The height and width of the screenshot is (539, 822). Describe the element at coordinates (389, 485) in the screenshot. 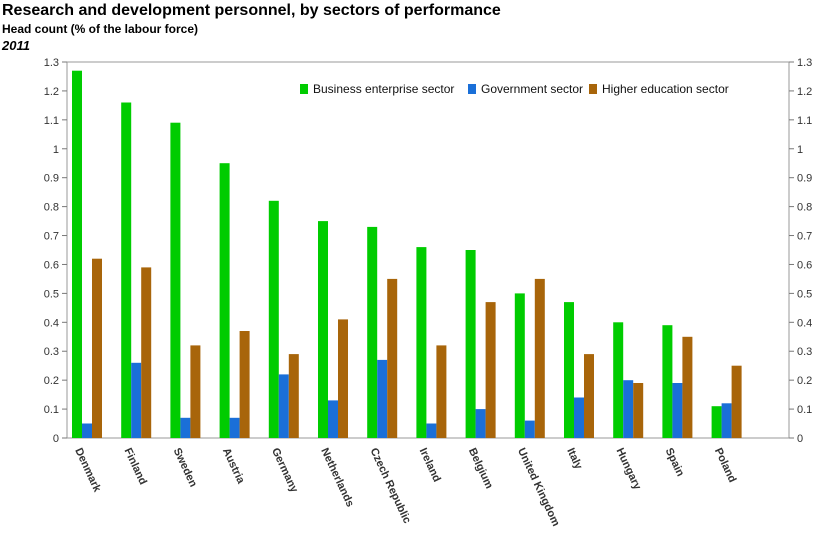

I see `x-tick-label: Czech Republic` at that location.